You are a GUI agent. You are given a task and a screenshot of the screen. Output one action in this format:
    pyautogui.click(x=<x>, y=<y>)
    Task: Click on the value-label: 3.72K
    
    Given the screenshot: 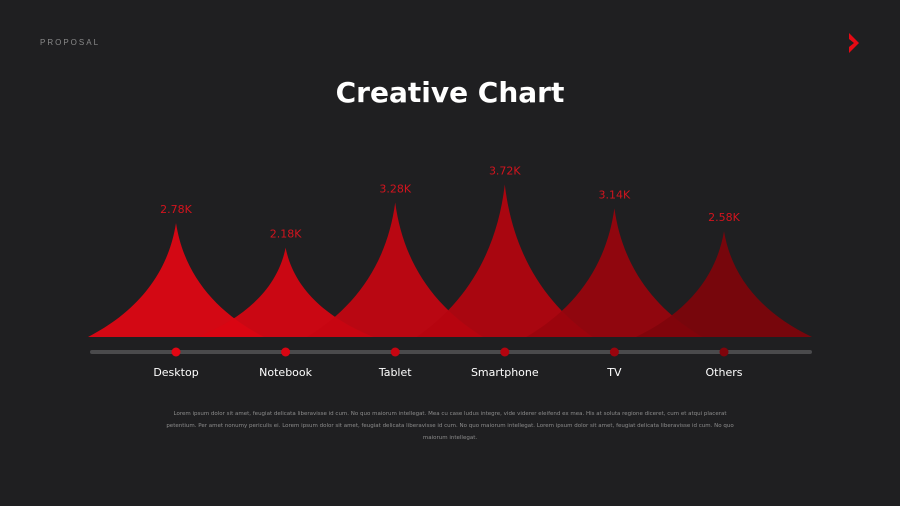 What is the action you would take?
    pyautogui.click(x=505, y=170)
    